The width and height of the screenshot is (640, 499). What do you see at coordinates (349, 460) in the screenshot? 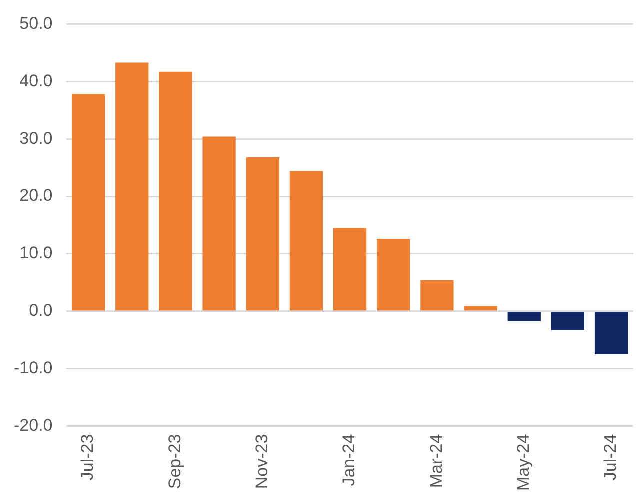
I see `x-tick-label: Jan-24` at bounding box center [349, 460].